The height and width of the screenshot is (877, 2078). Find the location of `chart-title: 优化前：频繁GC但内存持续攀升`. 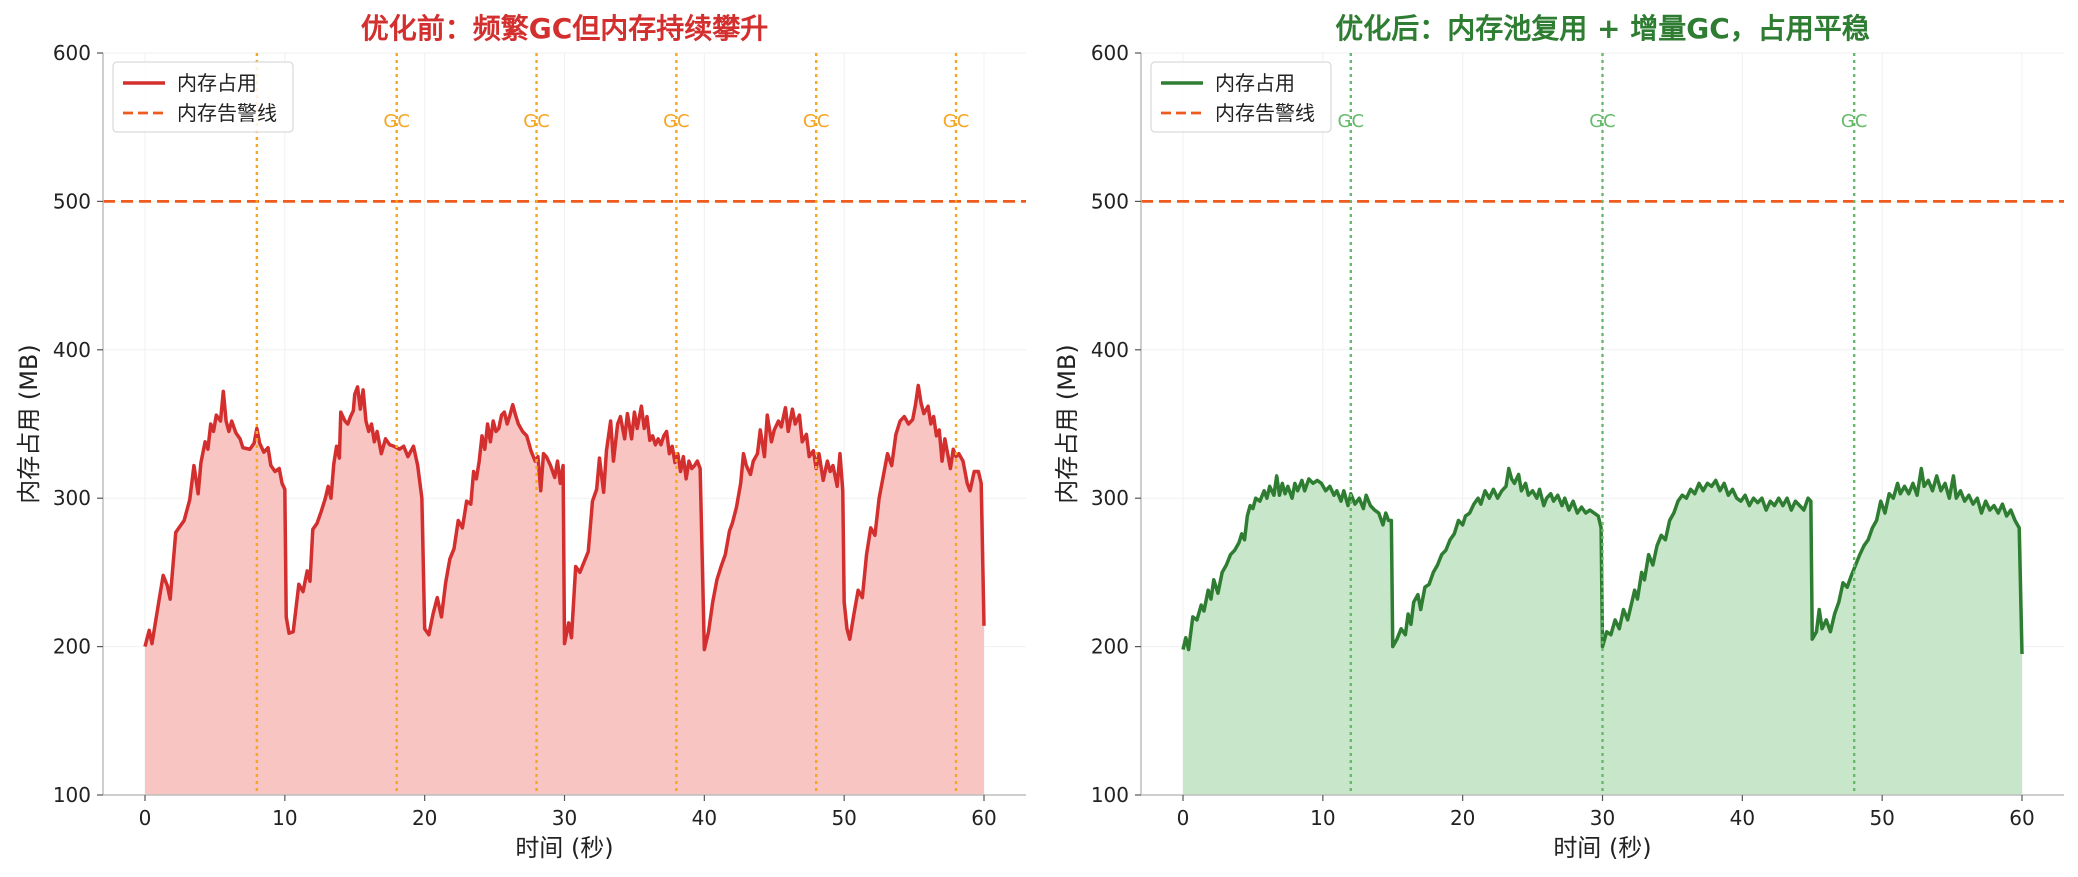

chart-title: 优化前：频繁GC但内存持续攀升 is located at coordinates (565, 28).